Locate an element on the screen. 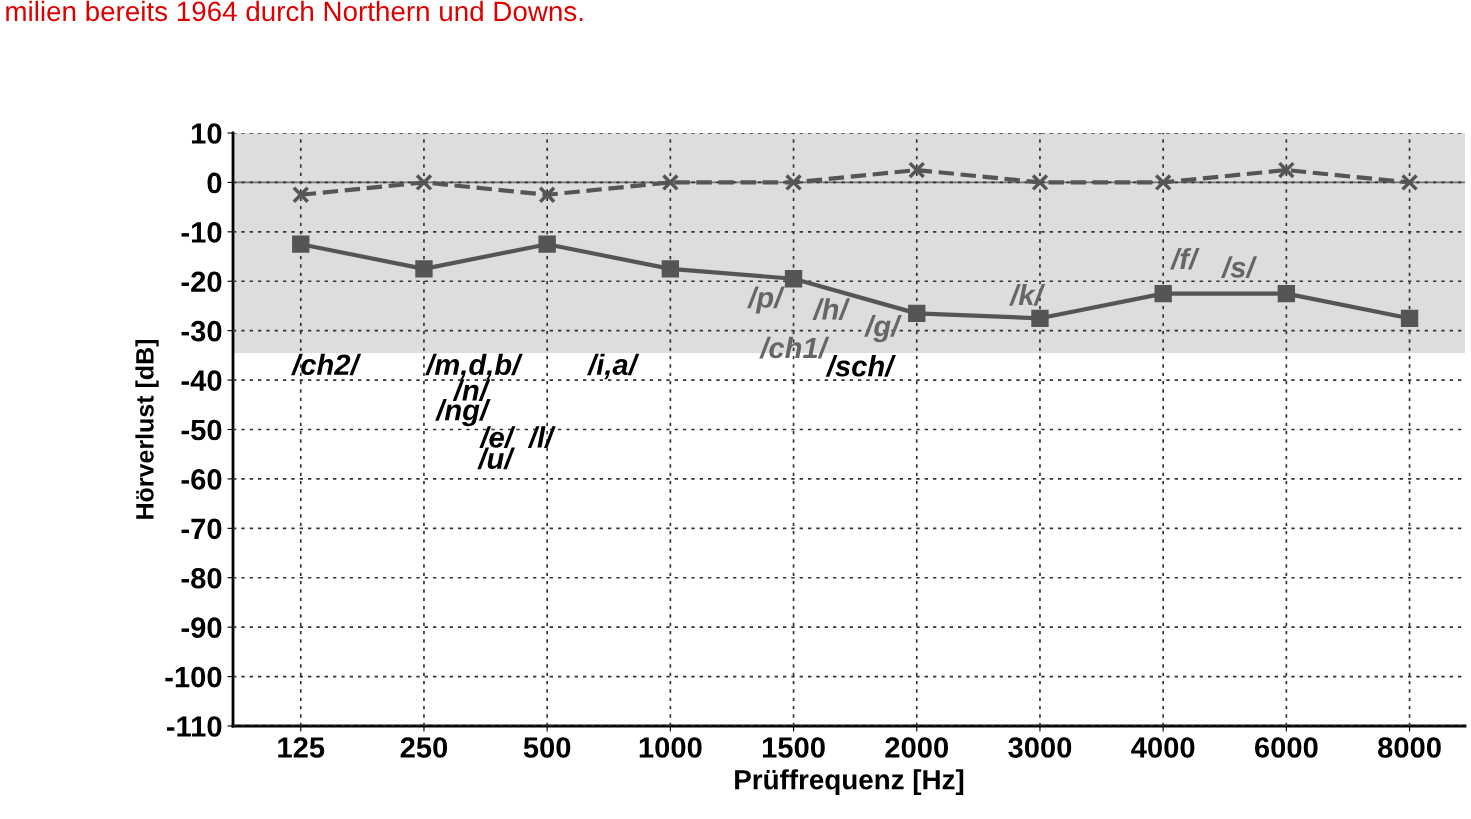 The width and height of the screenshot is (1471, 819). y-tick-label: -20 is located at coordinates (201, 282).